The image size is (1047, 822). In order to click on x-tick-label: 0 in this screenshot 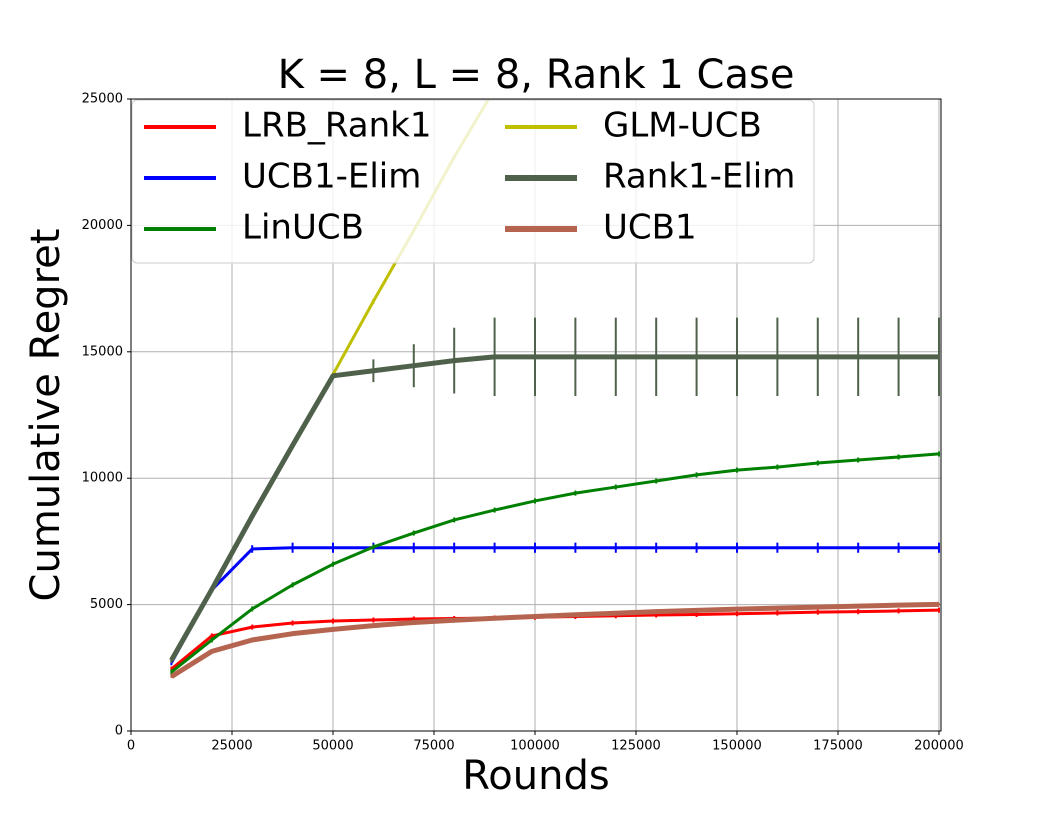, I will do `click(131, 746)`.